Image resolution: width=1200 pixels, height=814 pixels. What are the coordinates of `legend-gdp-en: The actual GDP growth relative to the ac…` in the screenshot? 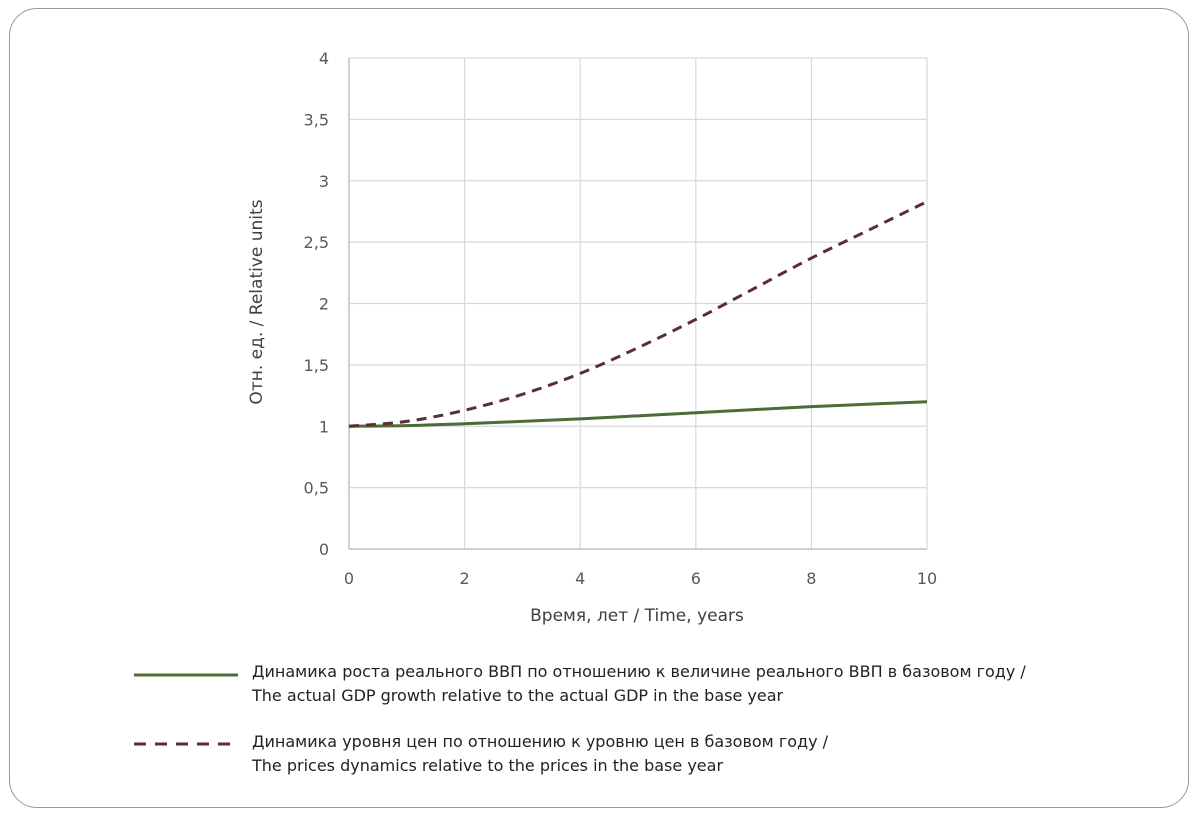 It's located at (518, 695).